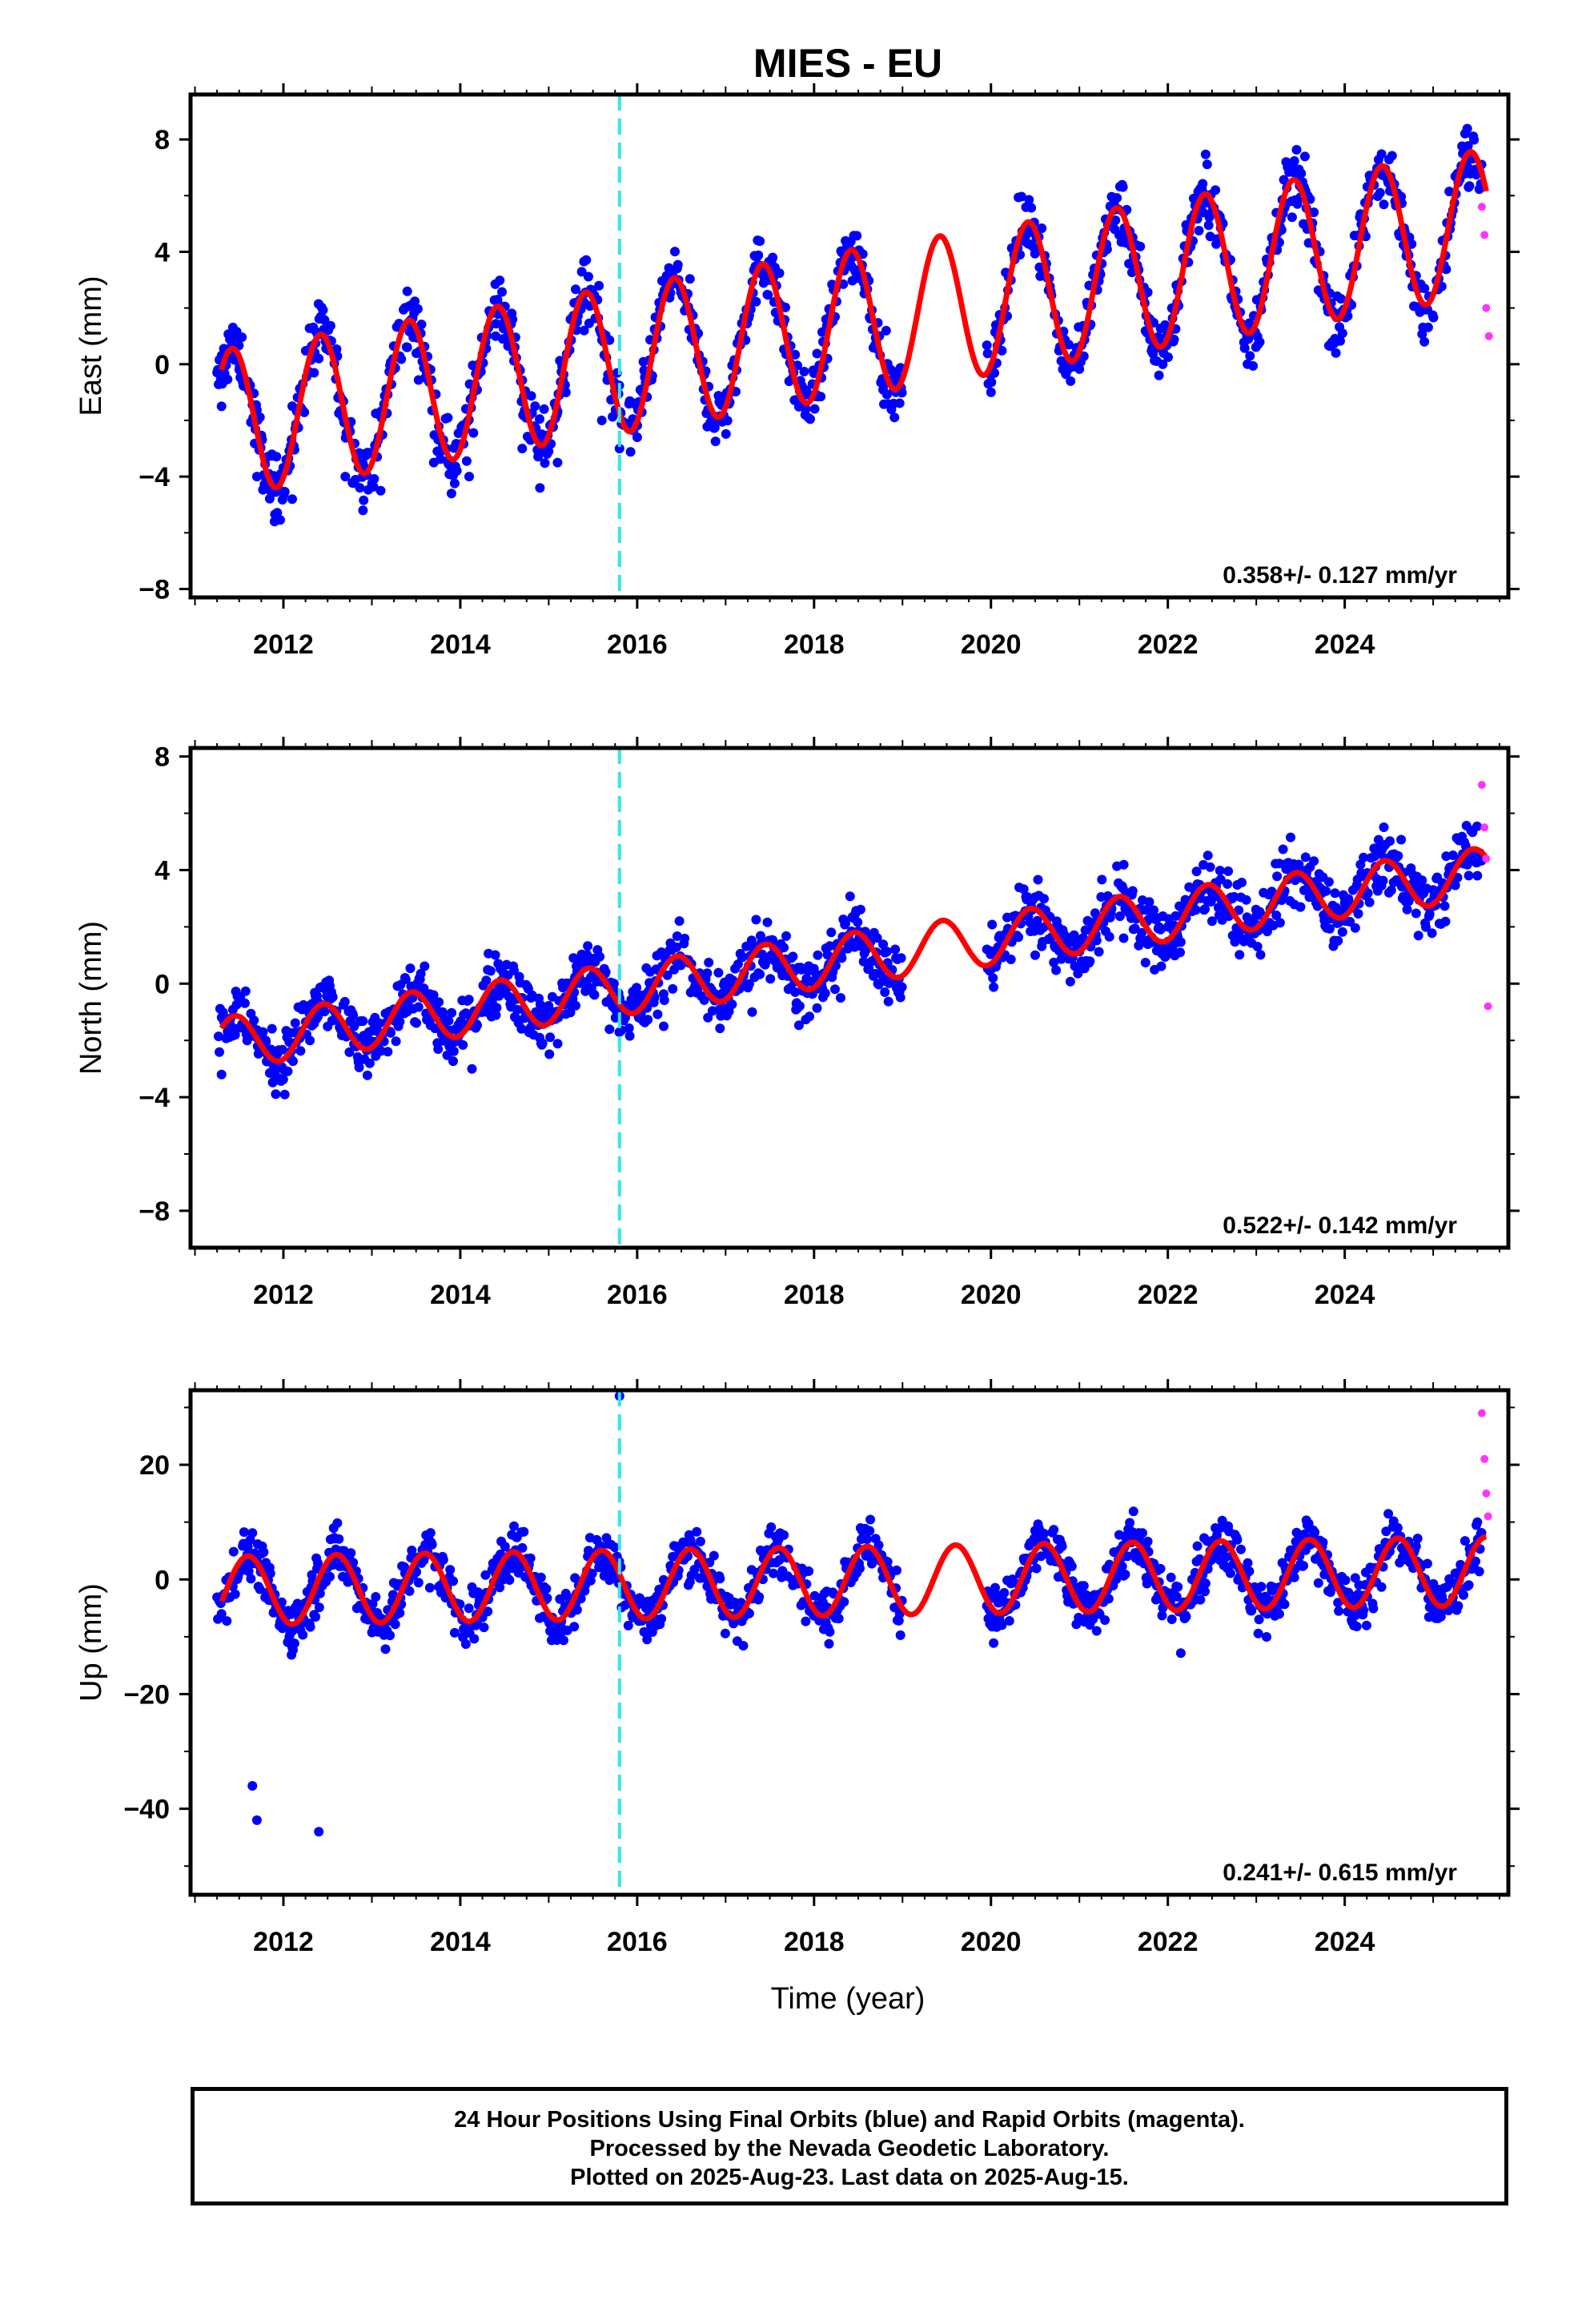 This screenshot has width=1582, height=2324. Describe the element at coordinates (154, 1211) in the screenshot. I see `y-tick-label: −8` at that location.